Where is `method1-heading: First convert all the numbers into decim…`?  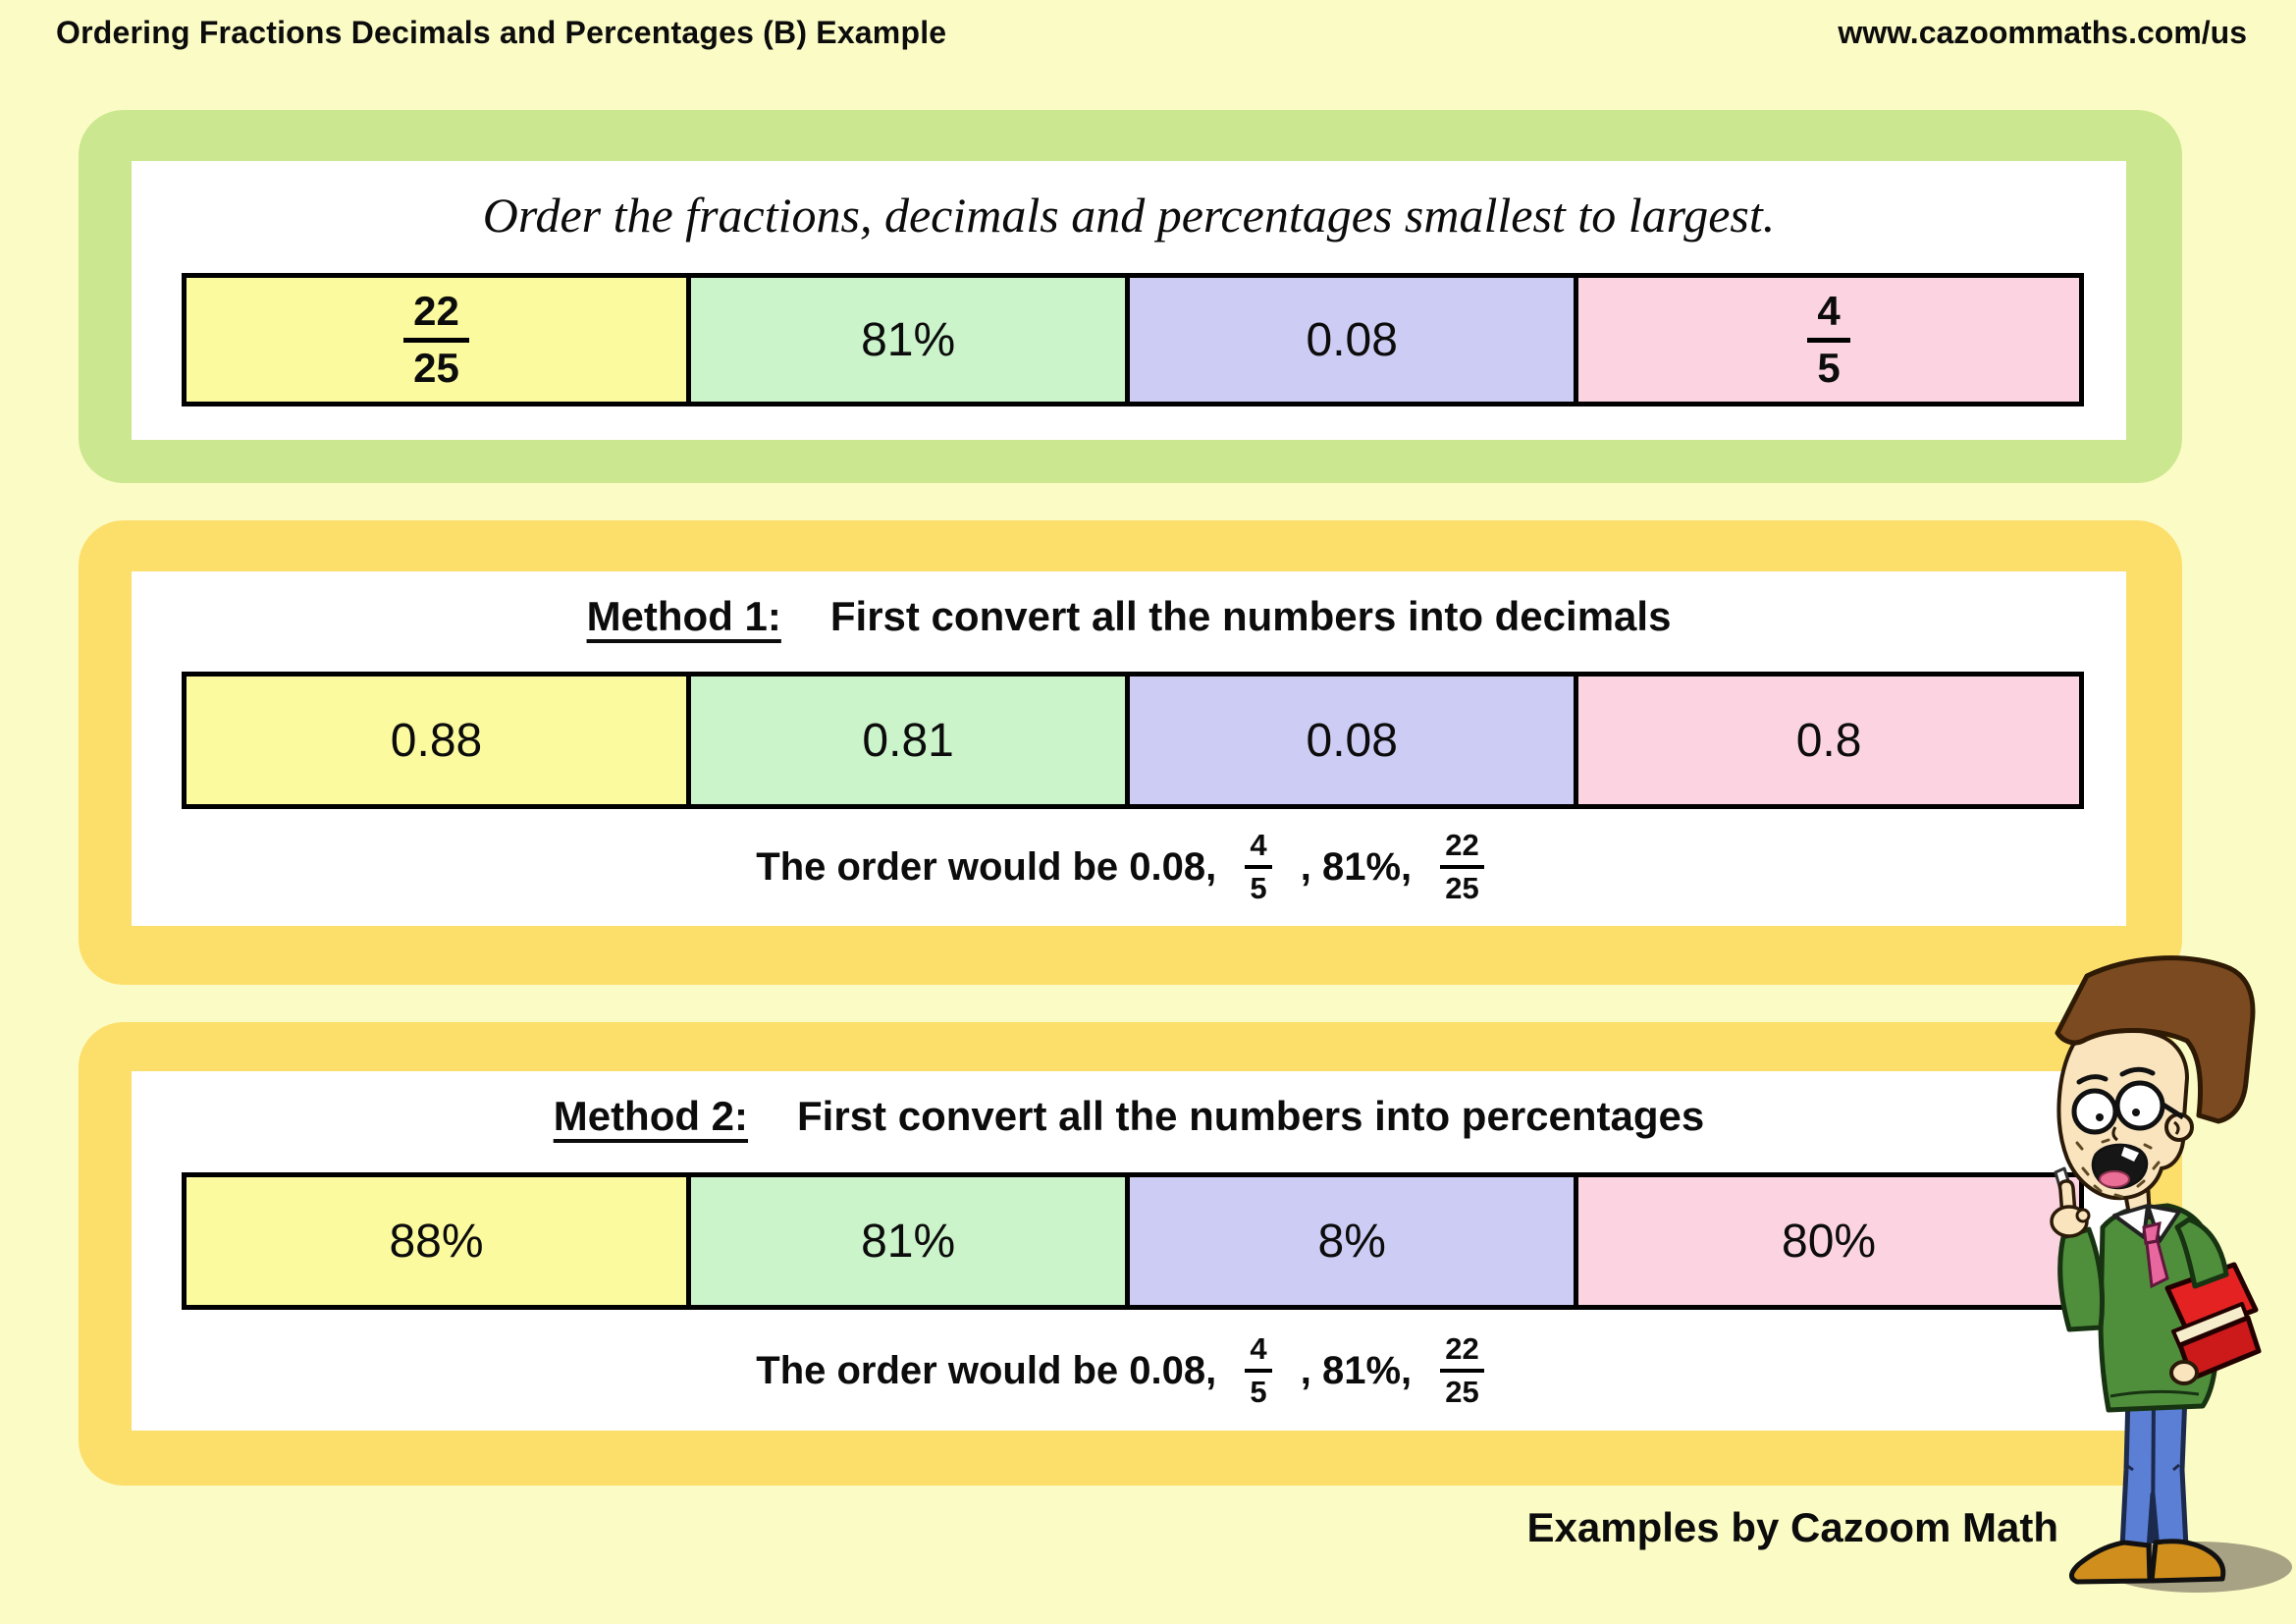 method1-heading: First convert all the numbers into decim… is located at coordinates (1250, 616).